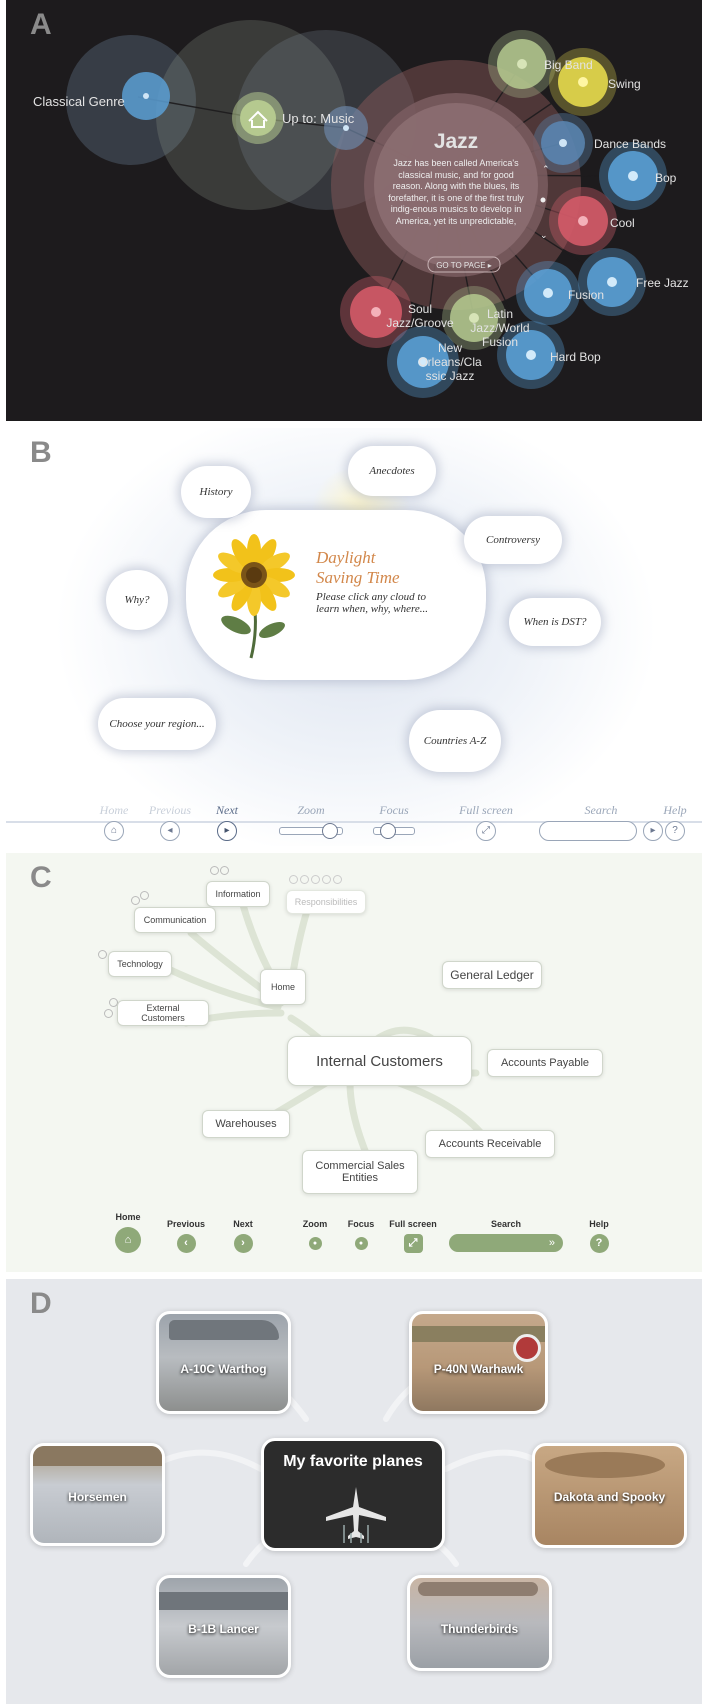  What do you see at coordinates (311, 821) in the screenshot?
I see `b-zoom-control: Zoom` at bounding box center [311, 821].